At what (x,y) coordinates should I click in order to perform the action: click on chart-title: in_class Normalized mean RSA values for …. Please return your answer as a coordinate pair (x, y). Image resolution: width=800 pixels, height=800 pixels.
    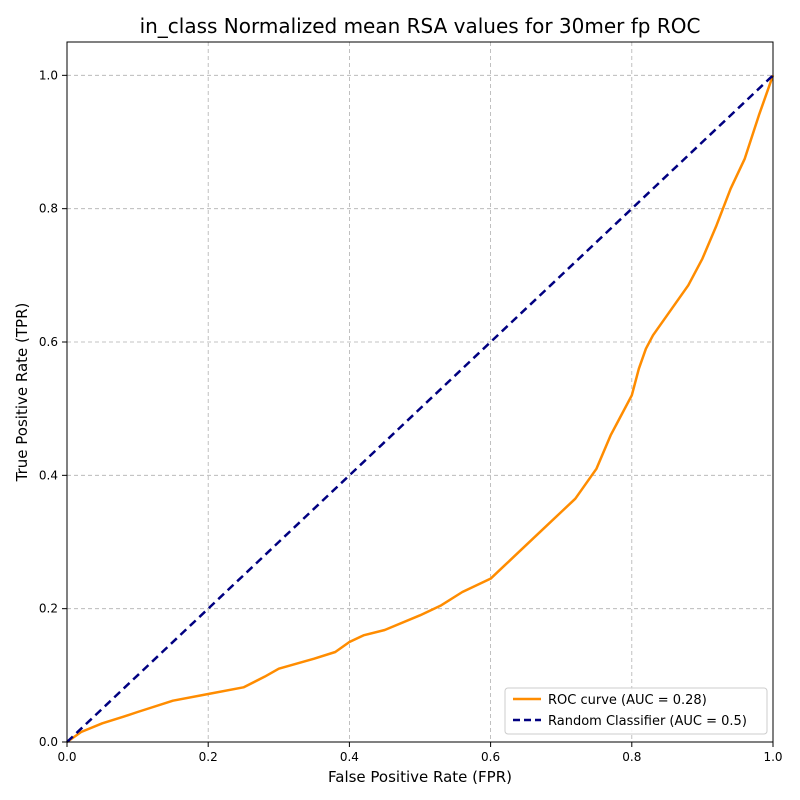
    Looking at the image, I should click on (420, 26).